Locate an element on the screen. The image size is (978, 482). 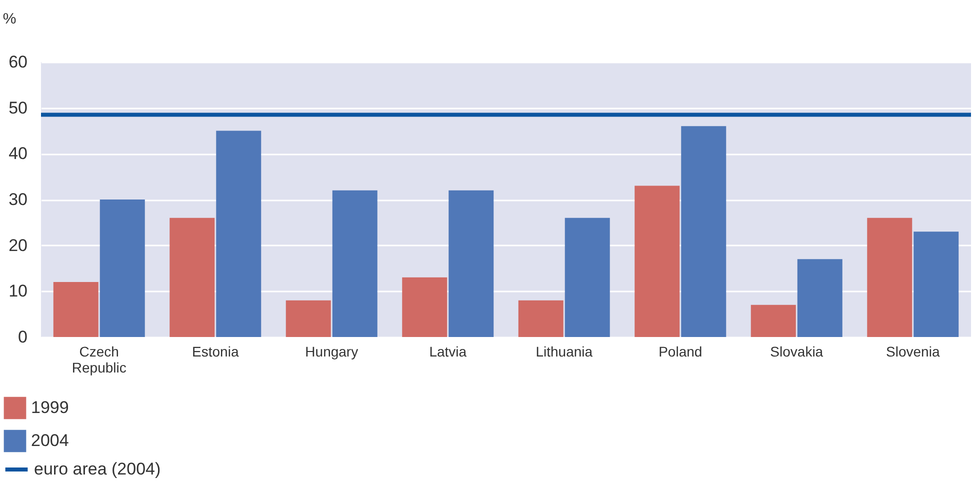
x-tick-label: Slovenia is located at coordinates (913, 352).